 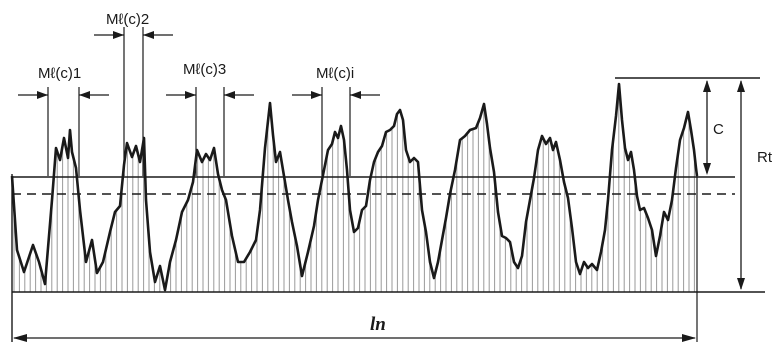 What do you see at coordinates (335, 73) in the screenshot?
I see `ml-label-i: Mℓ(c)i` at bounding box center [335, 73].